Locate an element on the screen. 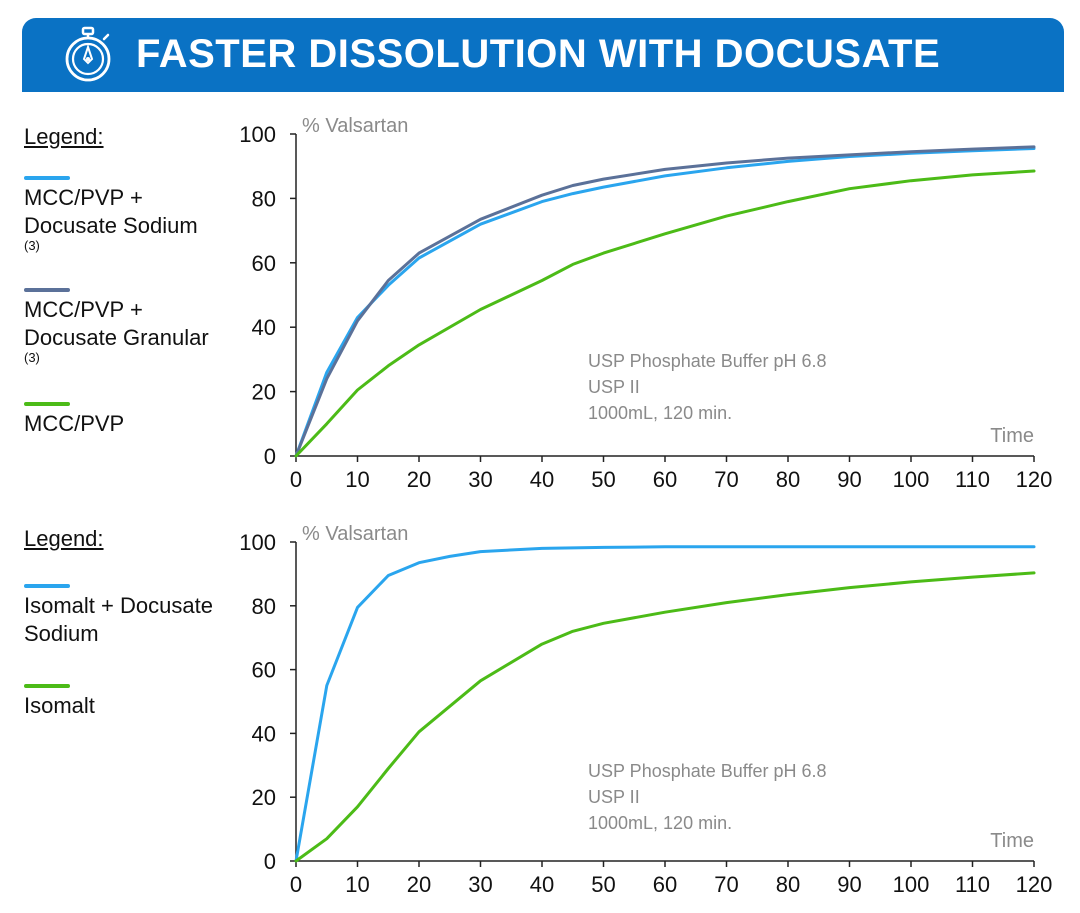  legend-item-isomalt: Isomalt is located at coordinates (59, 702).